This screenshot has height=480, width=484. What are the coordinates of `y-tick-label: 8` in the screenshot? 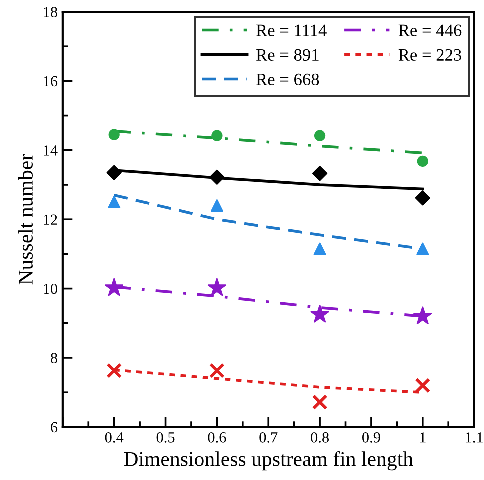 It's located at (54, 358).